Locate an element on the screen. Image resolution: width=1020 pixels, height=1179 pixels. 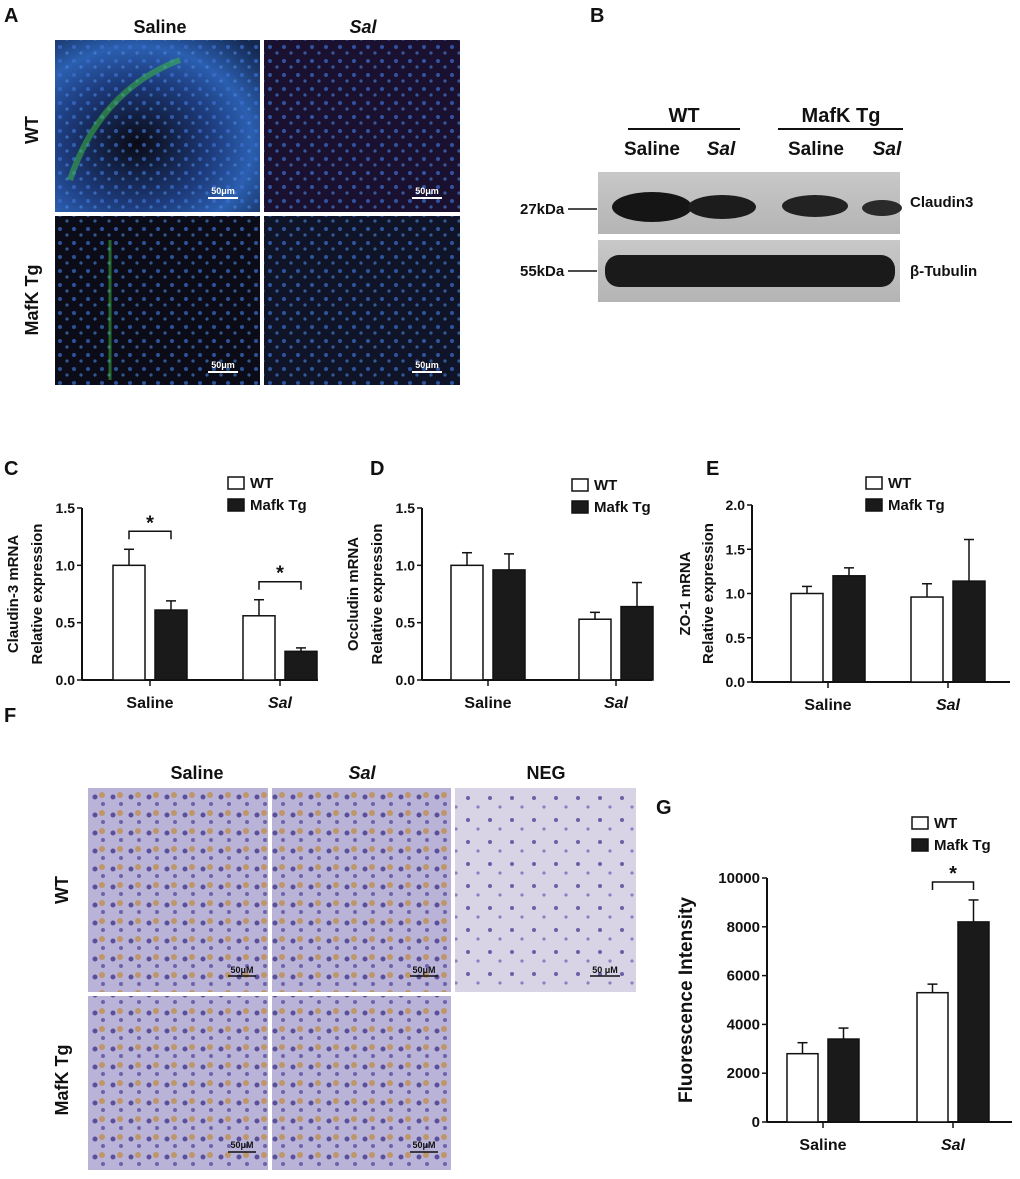
y-tick-label: 4000 is located at coordinates (743, 1024).